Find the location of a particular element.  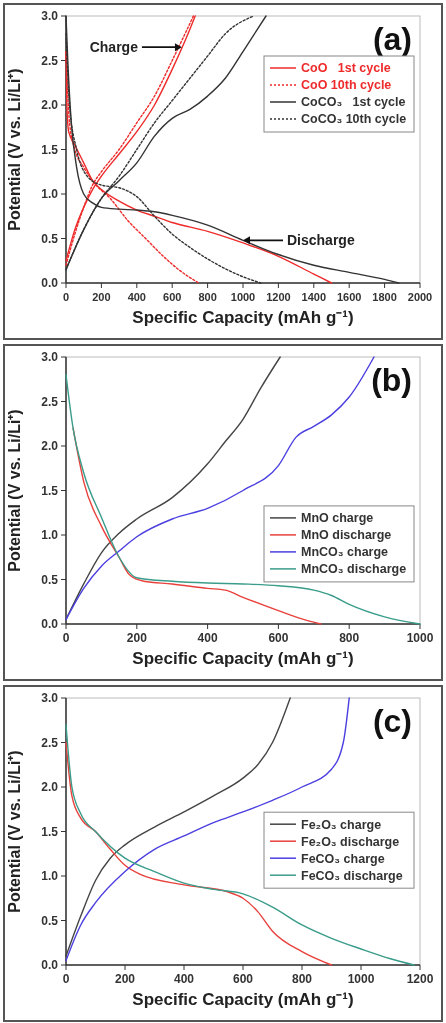

legend-label: MnCO₃ discharge is located at coordinates (354, 569).